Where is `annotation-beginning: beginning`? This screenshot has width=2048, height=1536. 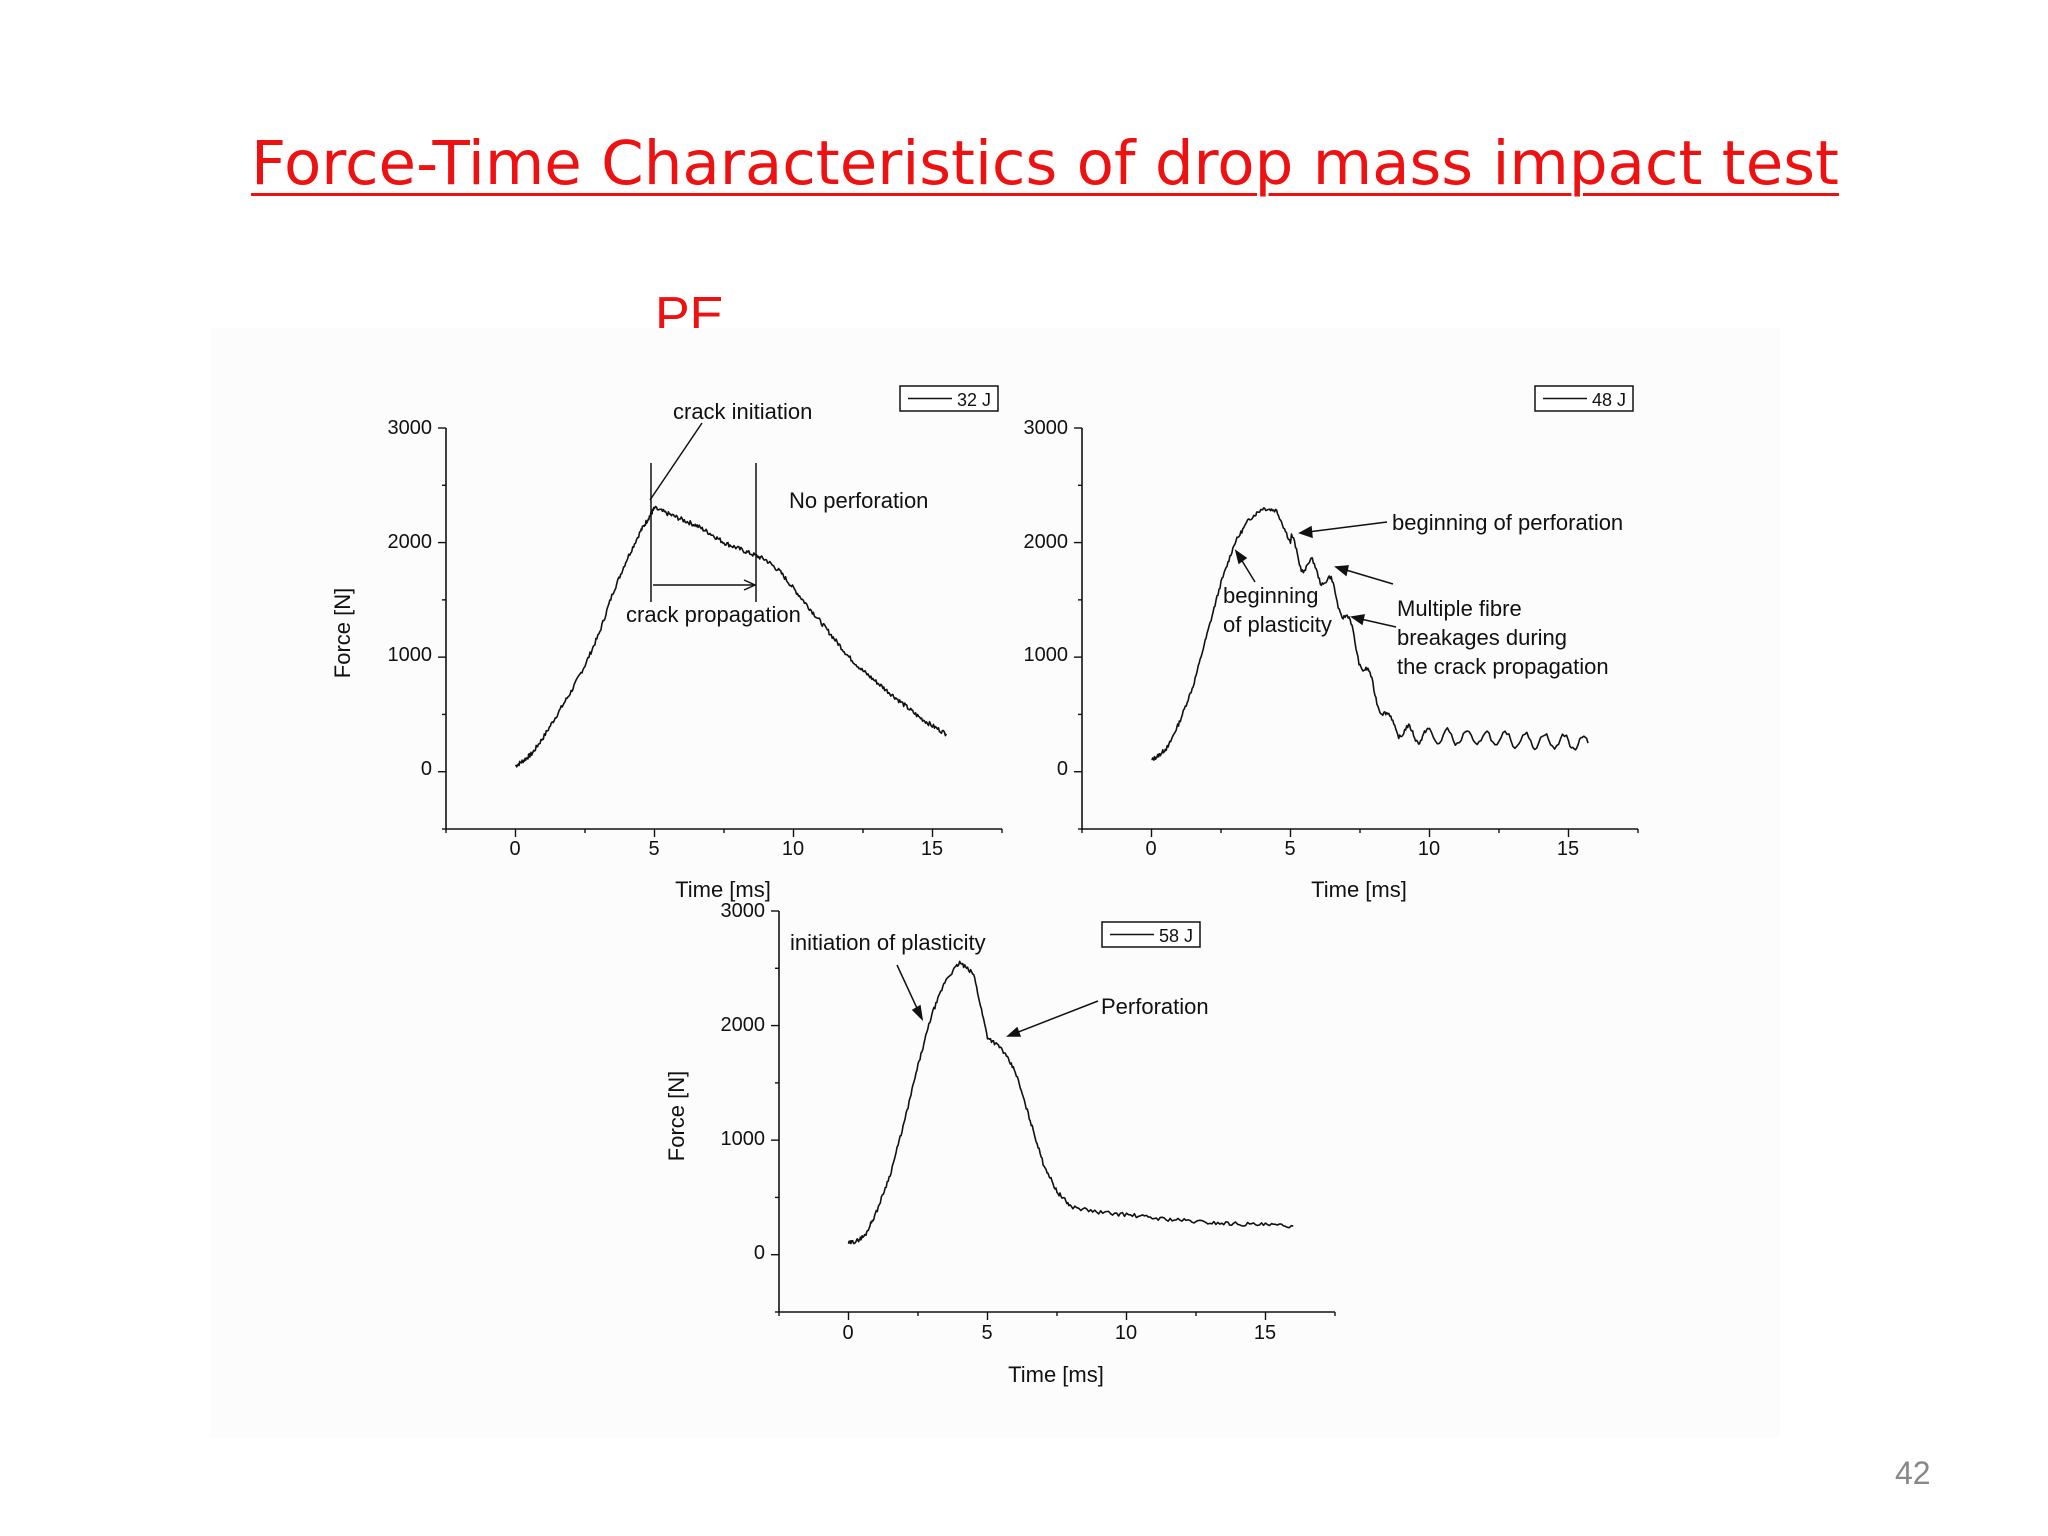
annotation-beginning: beginning is located at coordinates (1270, 595).